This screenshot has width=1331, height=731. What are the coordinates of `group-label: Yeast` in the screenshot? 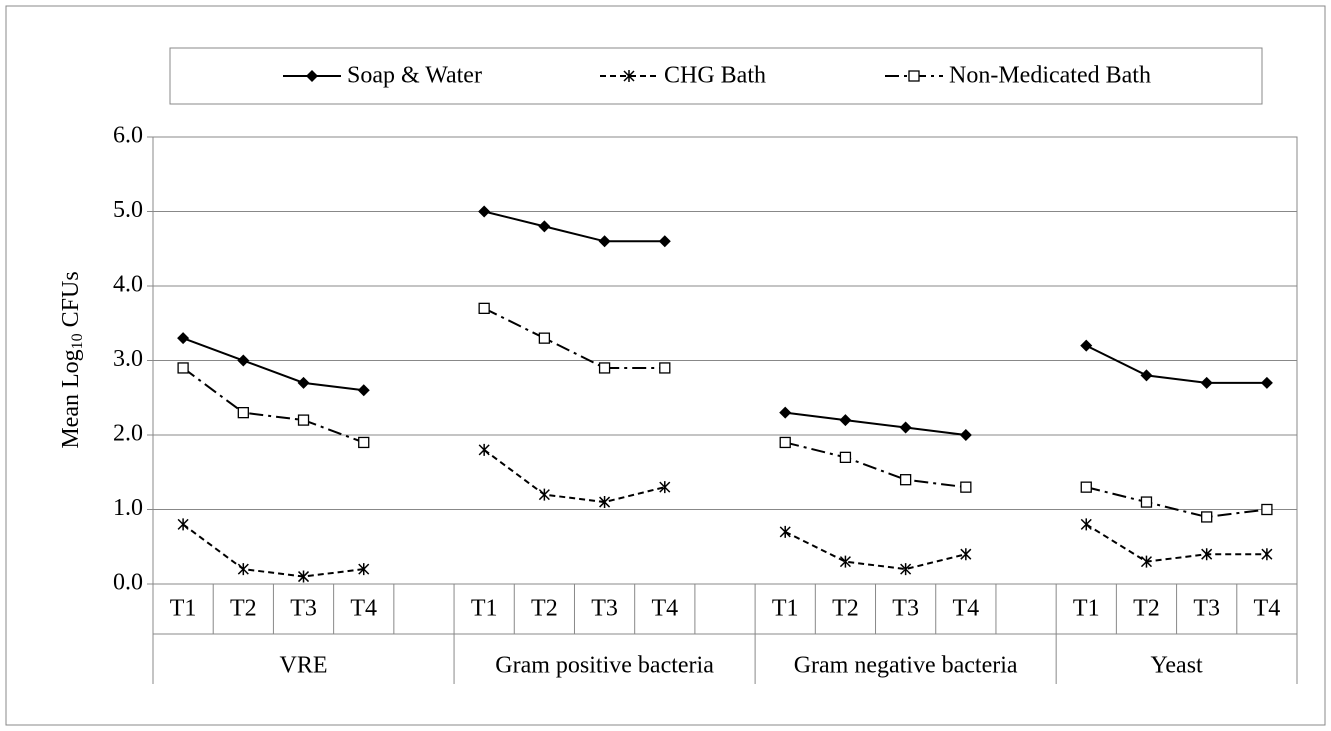 It's located at (1176, 666).